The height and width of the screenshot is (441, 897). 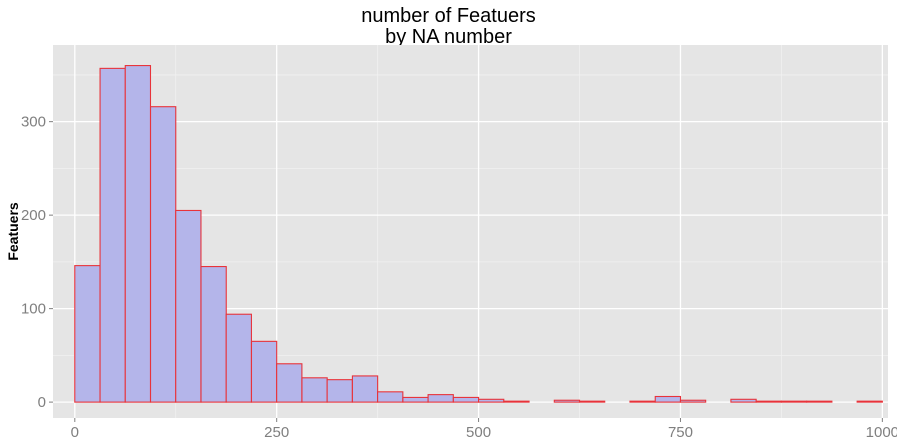 What do you see at coordinates (478, 432) in the screenshot?
I see `x-tick-label: 500` at bounding box center [478, 432].